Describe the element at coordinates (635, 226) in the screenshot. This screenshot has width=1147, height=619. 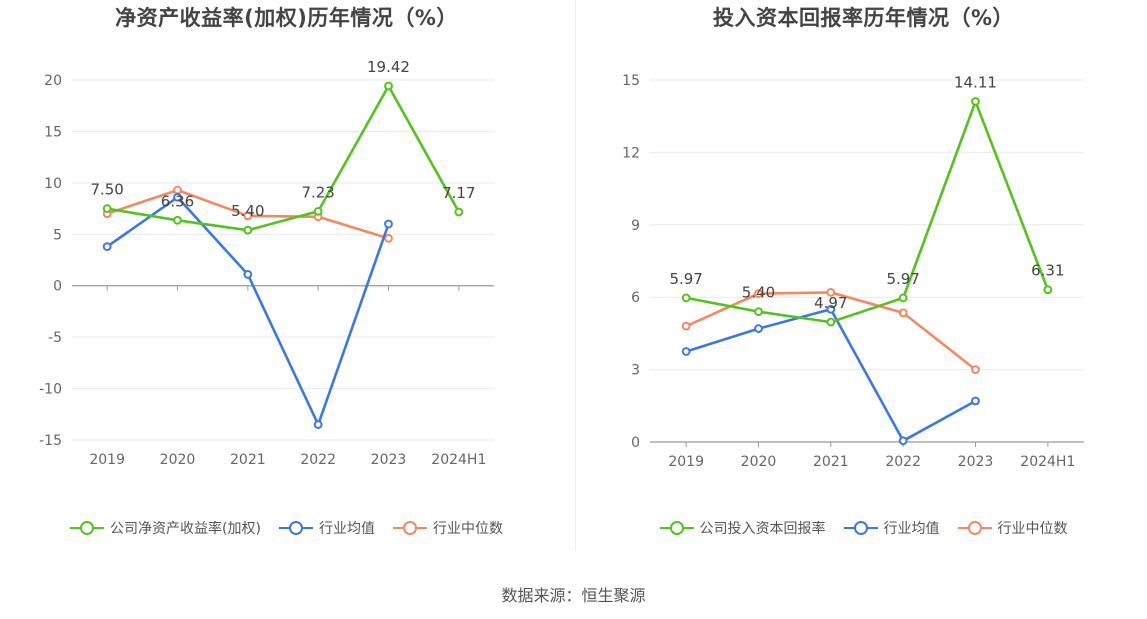
I see `y-tick-label: 9` at that location.